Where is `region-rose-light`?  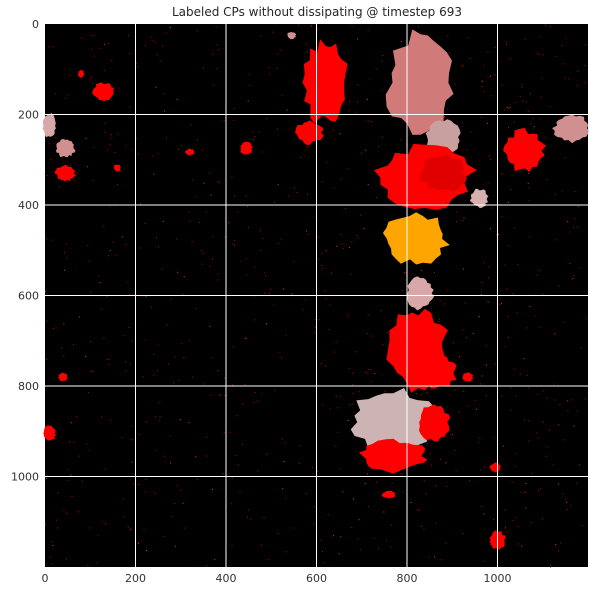 region-rose-light is located at coordinates (570, 129).